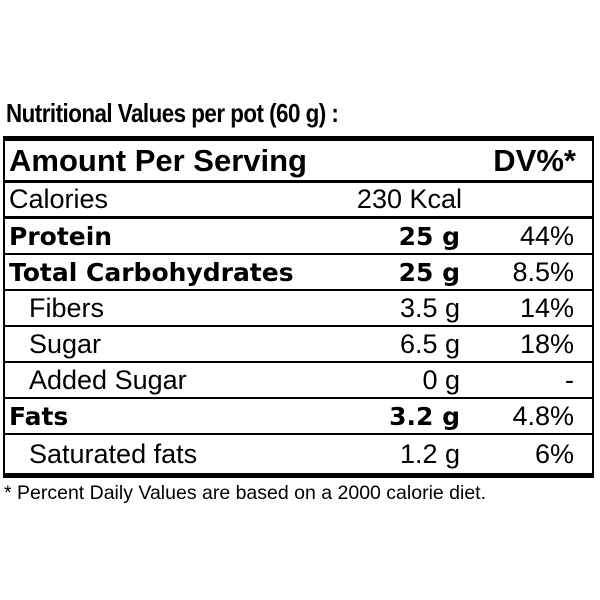  Describe the element at coordinates (409, 199) in the screenshot. I see `calories-value: 230 Kcal` at that location.